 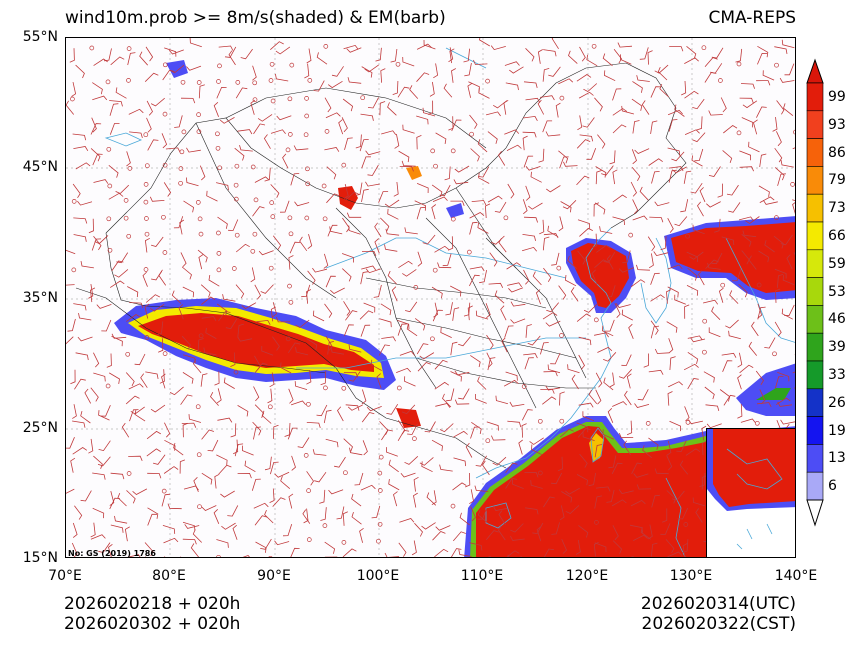 What do you see at coordinates (152, 604) in the screenshot?
I see `init-time-utc: 2026020218 + 020h` at bounding box center [152, 604].